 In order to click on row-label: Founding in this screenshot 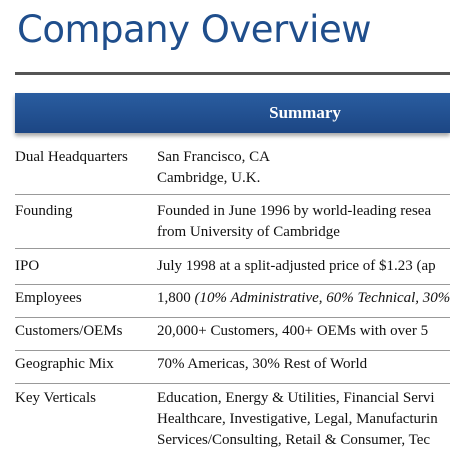, I will do `click(44, 211)`.